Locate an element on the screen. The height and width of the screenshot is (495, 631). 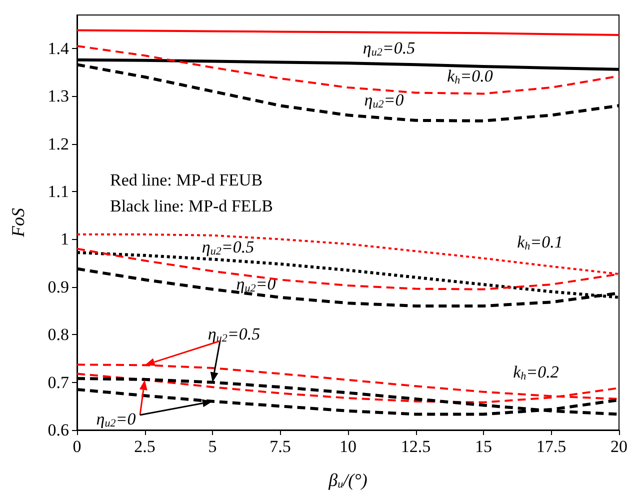
x-tick-label: 0 is located at coordinates (77, 446).